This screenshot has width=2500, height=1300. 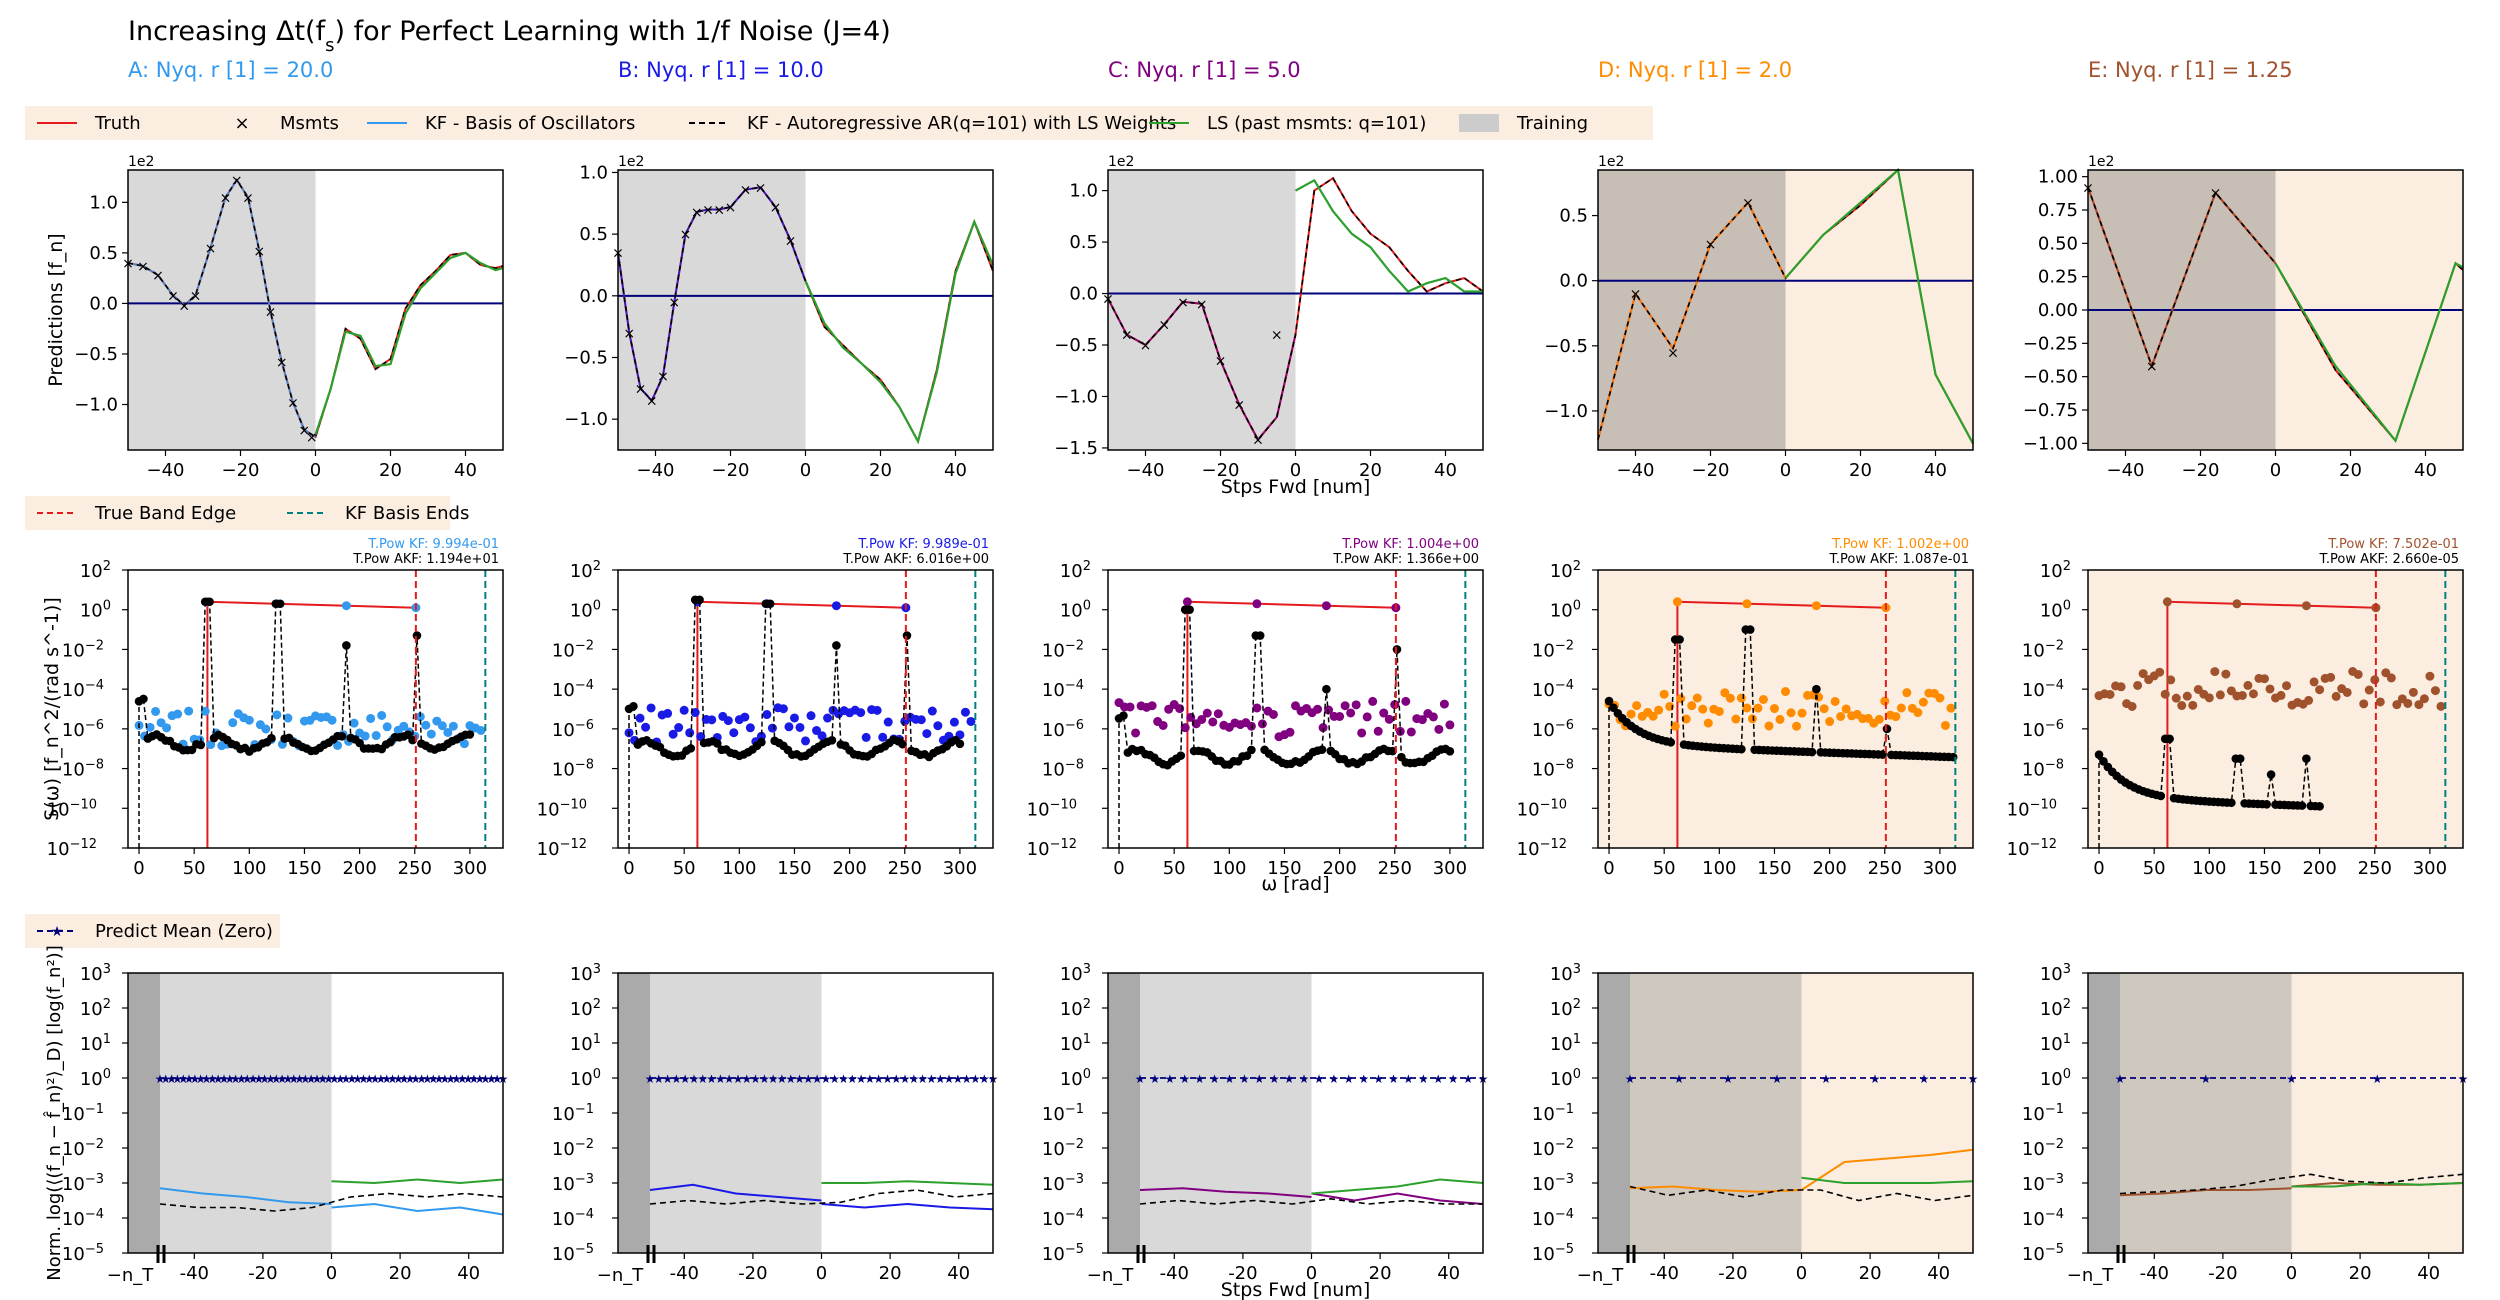 I want to click on spectrum-panel-b-tpow-akf: T.Pow AKF: 6.016e+00, so click(x=915, y=559).